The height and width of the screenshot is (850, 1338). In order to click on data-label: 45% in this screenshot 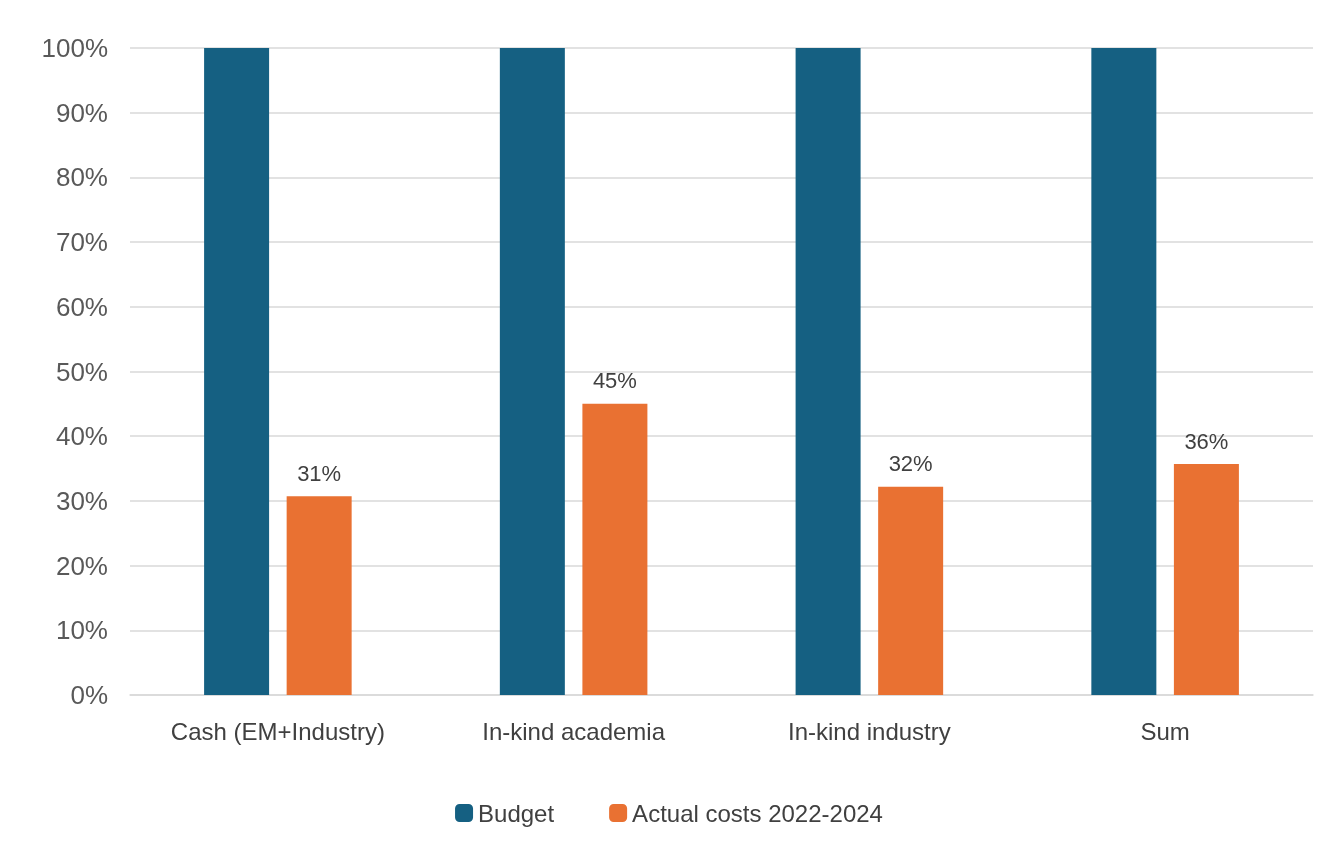, I will do `click(614, 381)`.